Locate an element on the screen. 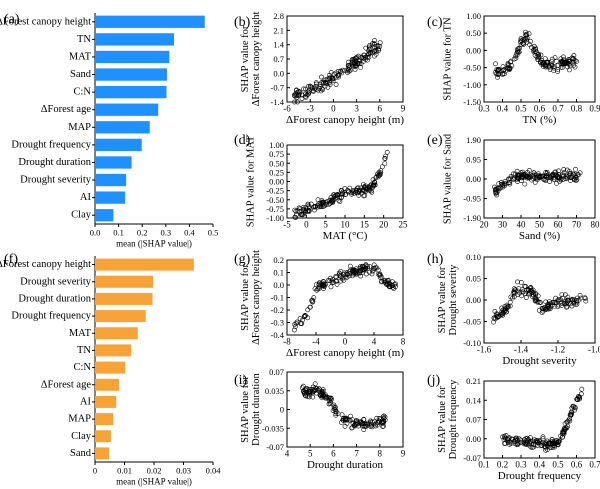 This screenshot has width=600, height=489. points-h is located at coordinates (540, 302).